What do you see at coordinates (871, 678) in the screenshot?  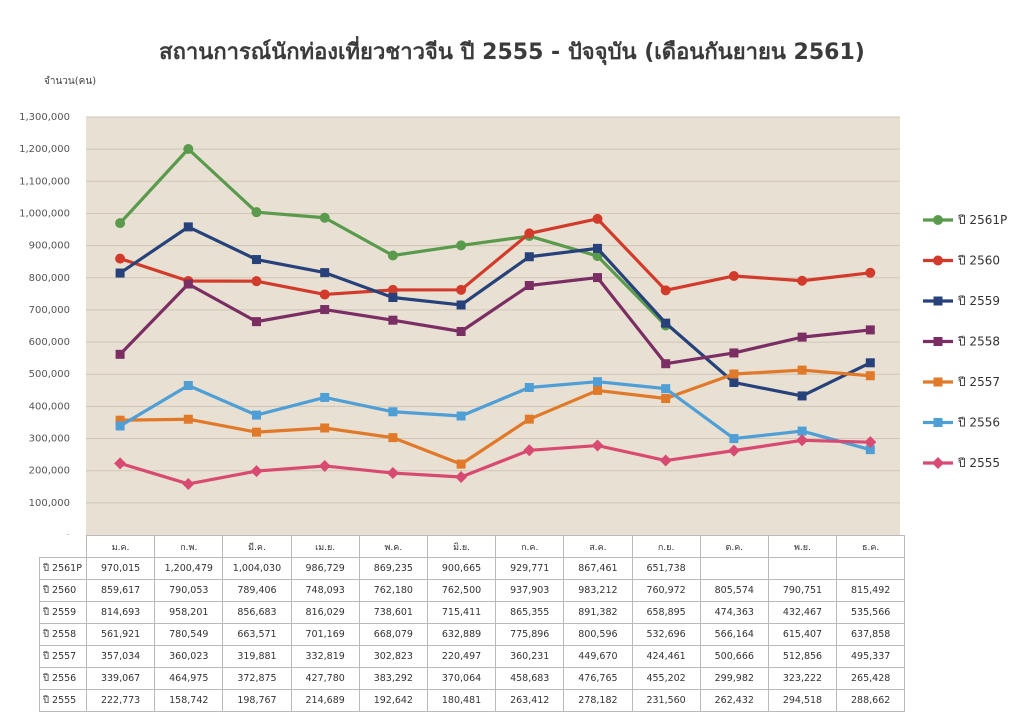 I see `data-label: 265,428` at bounding box center [871, 678].